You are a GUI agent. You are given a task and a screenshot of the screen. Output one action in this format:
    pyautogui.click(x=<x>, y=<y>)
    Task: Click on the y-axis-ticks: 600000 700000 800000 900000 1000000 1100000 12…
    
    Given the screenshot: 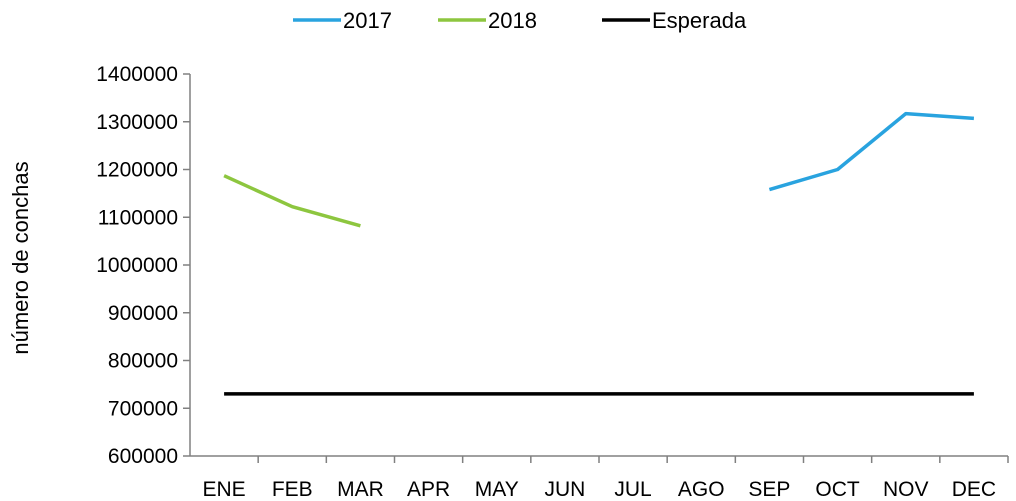 What is the action you would take?
    pyautogui.click(x=143, y=265)
    